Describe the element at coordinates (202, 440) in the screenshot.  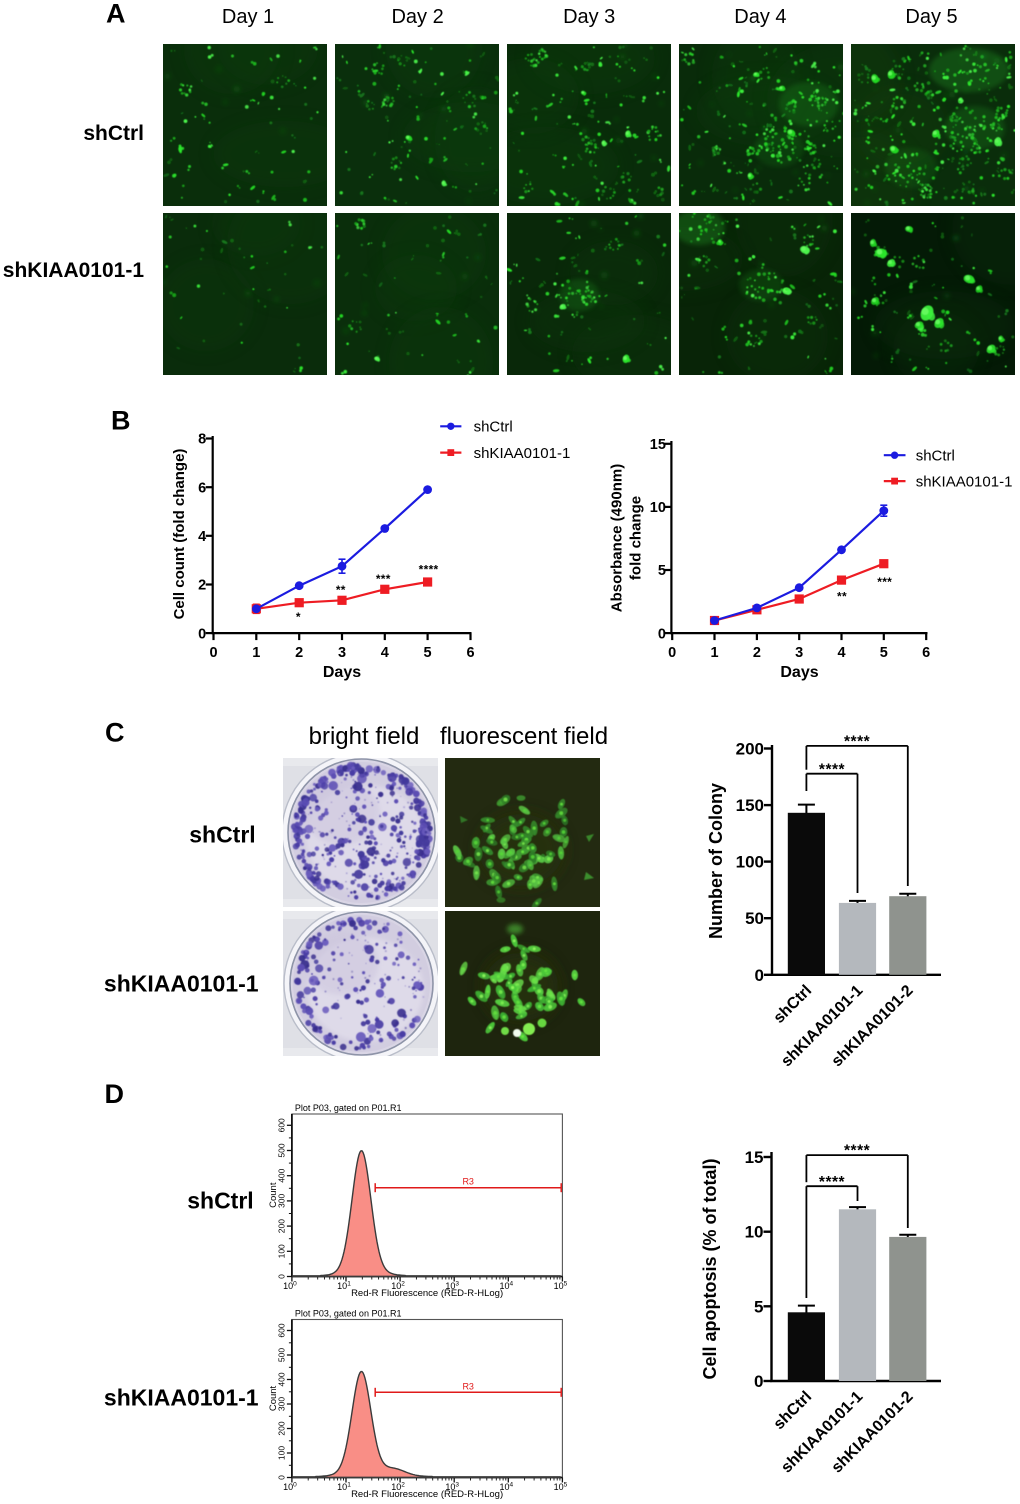
I see `svg-text: 8` at that location.